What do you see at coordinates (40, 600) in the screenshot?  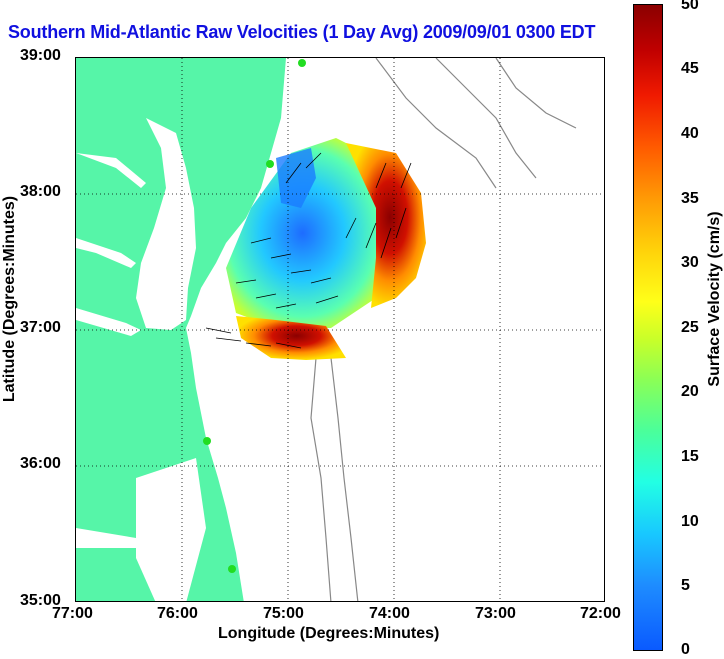 I see `y-tick: 35:00` at bounding box center [40, 600].